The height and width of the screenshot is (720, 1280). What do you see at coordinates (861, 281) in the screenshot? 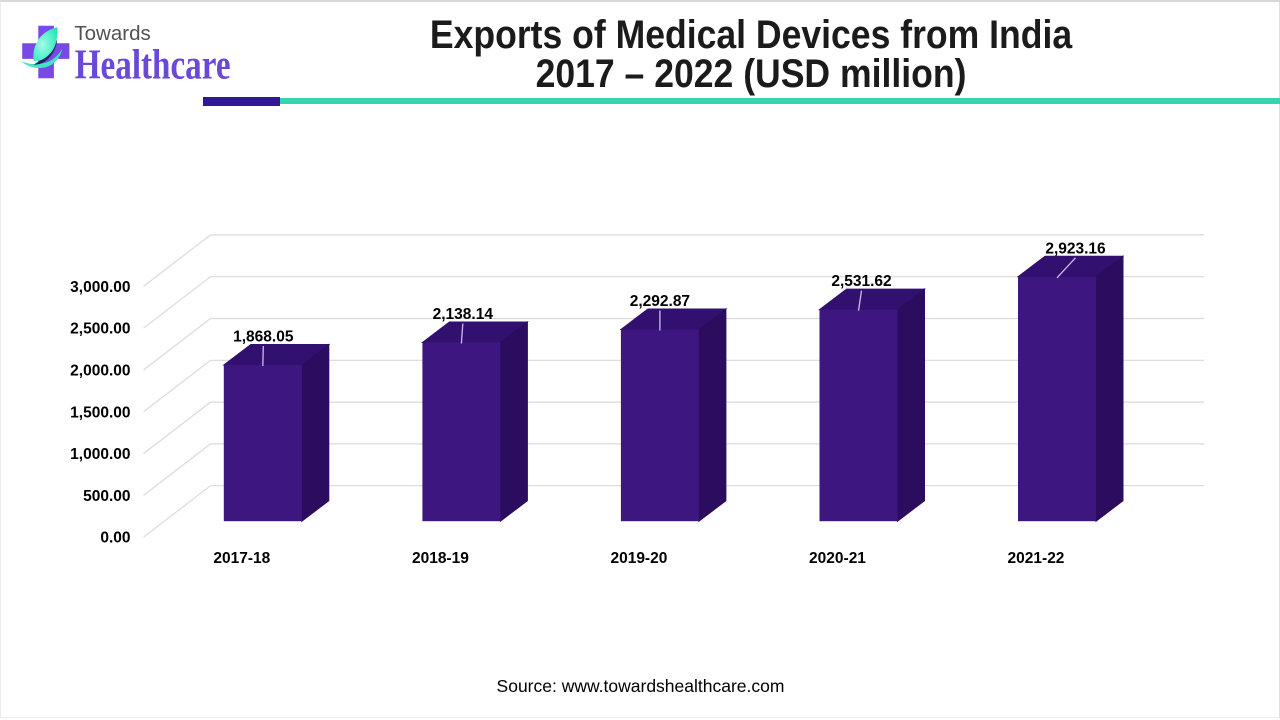
I see `svg-text: 2,531.62` at bounding box center [861, 281].